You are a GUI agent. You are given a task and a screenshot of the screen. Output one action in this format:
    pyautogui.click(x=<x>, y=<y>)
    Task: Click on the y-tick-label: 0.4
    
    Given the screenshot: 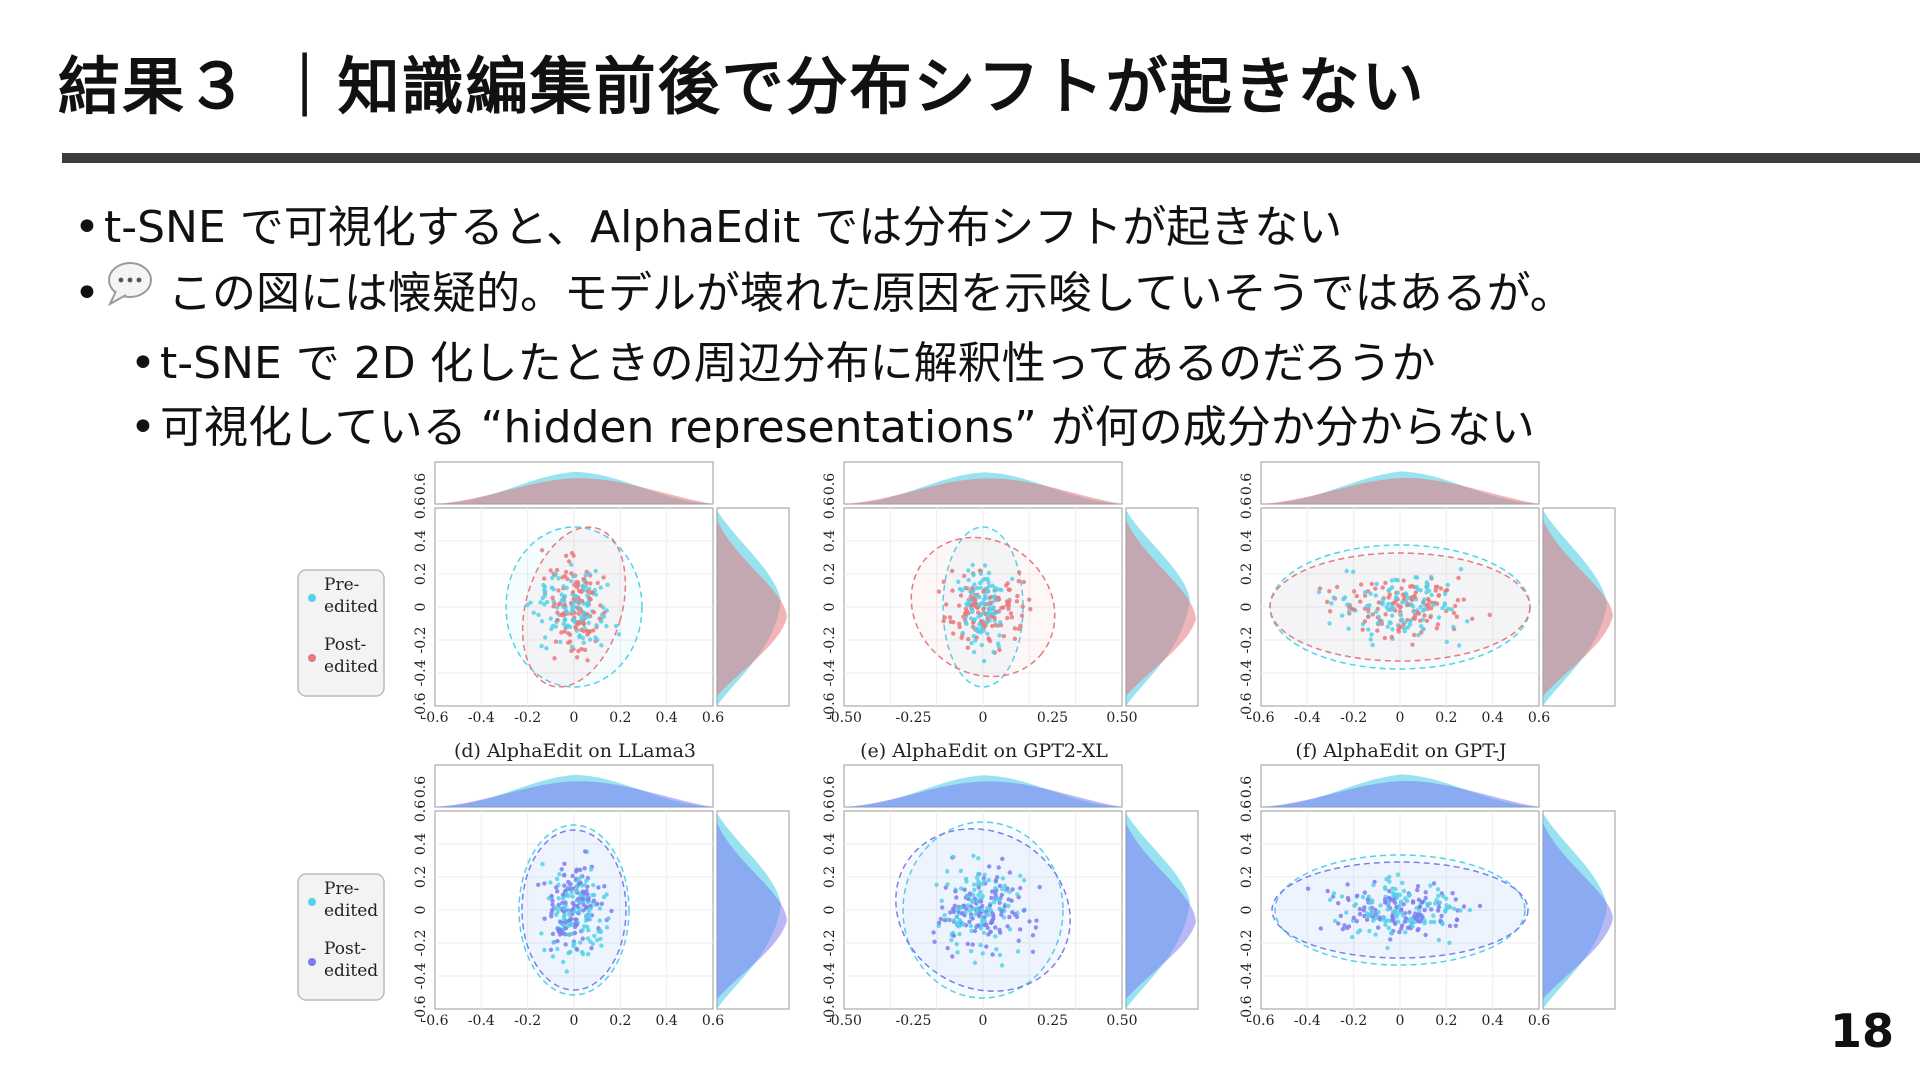 What is the action you would take?
    pyautogui.click(x=1247, y=844)
    